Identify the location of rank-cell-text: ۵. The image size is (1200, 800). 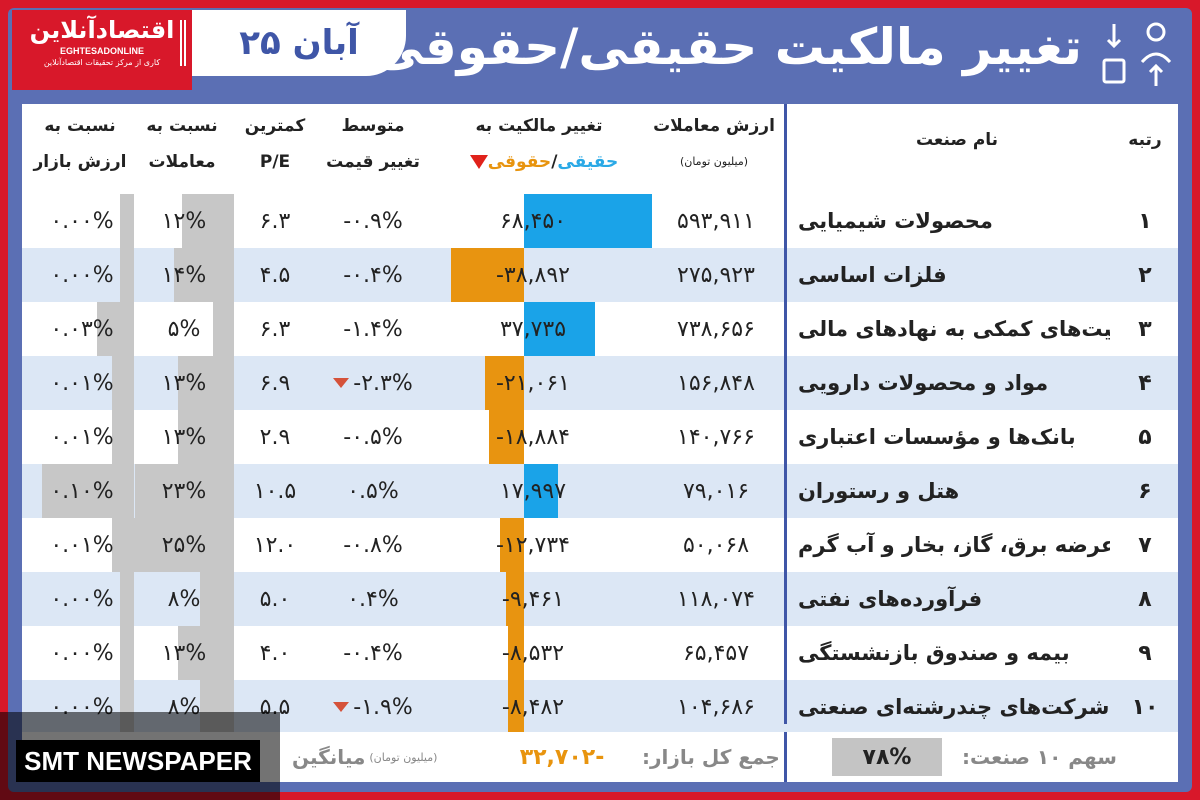
(1145, 437).